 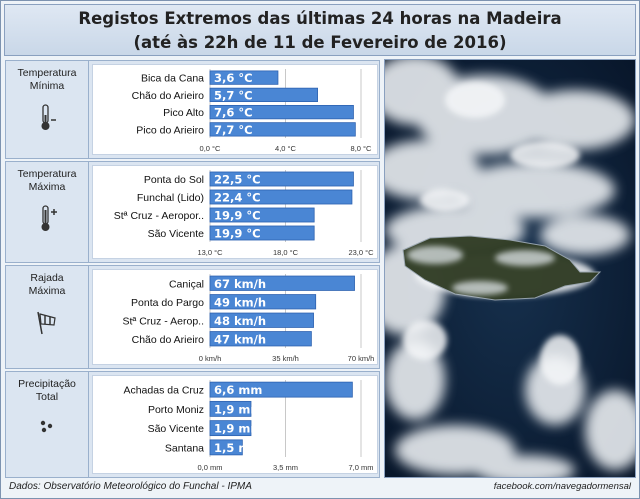 I want to click on x-tick-label: 8,0 °C, so click(x=362, y=148).